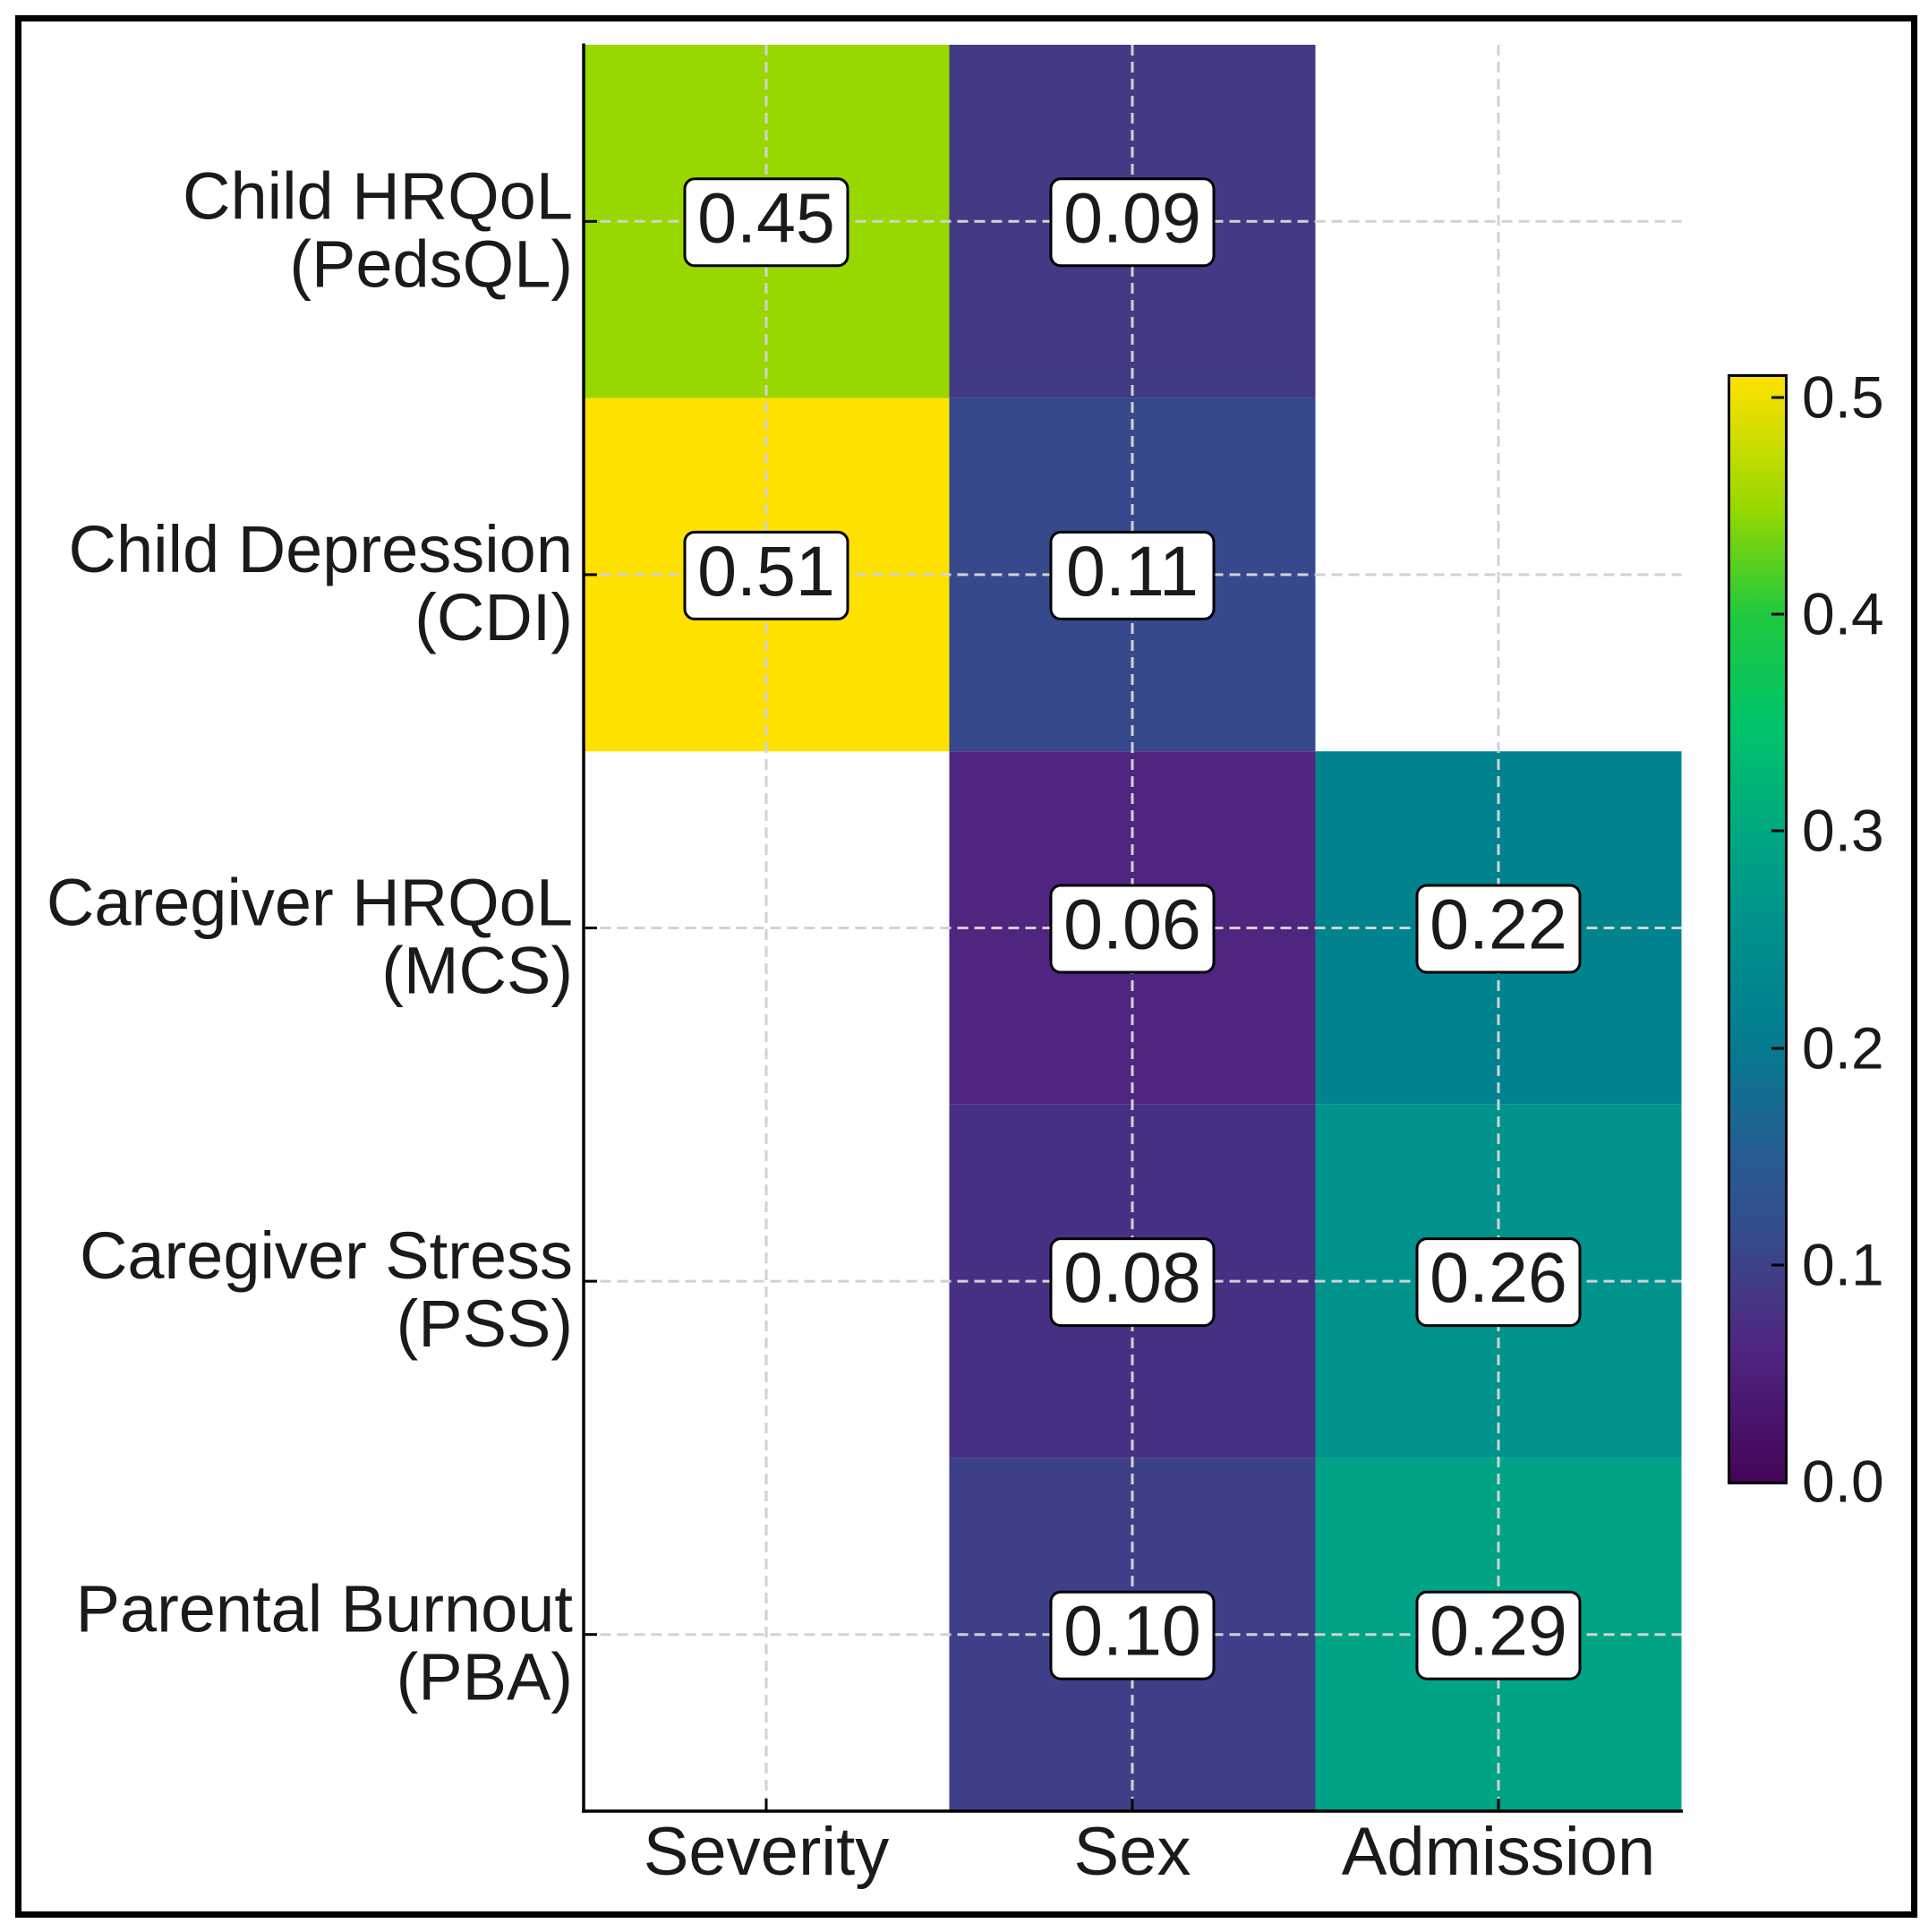 This screenshot has width=1929, height=1932. What do you see at coordinates (1499, 924) in the screenshot?
I see `svg-text: 0.22` at bounding box center [1499, 924].